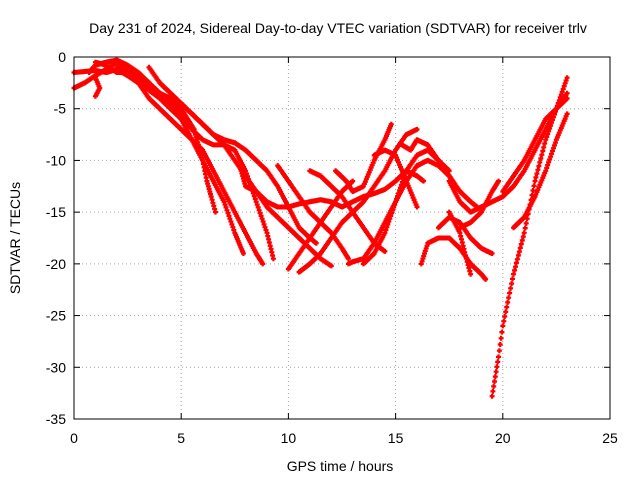 This screenshot has width=640, height=480. Describe the element at coordinates (181, 438) in the screenshot. I see `x-tick-label: 5` at that location.